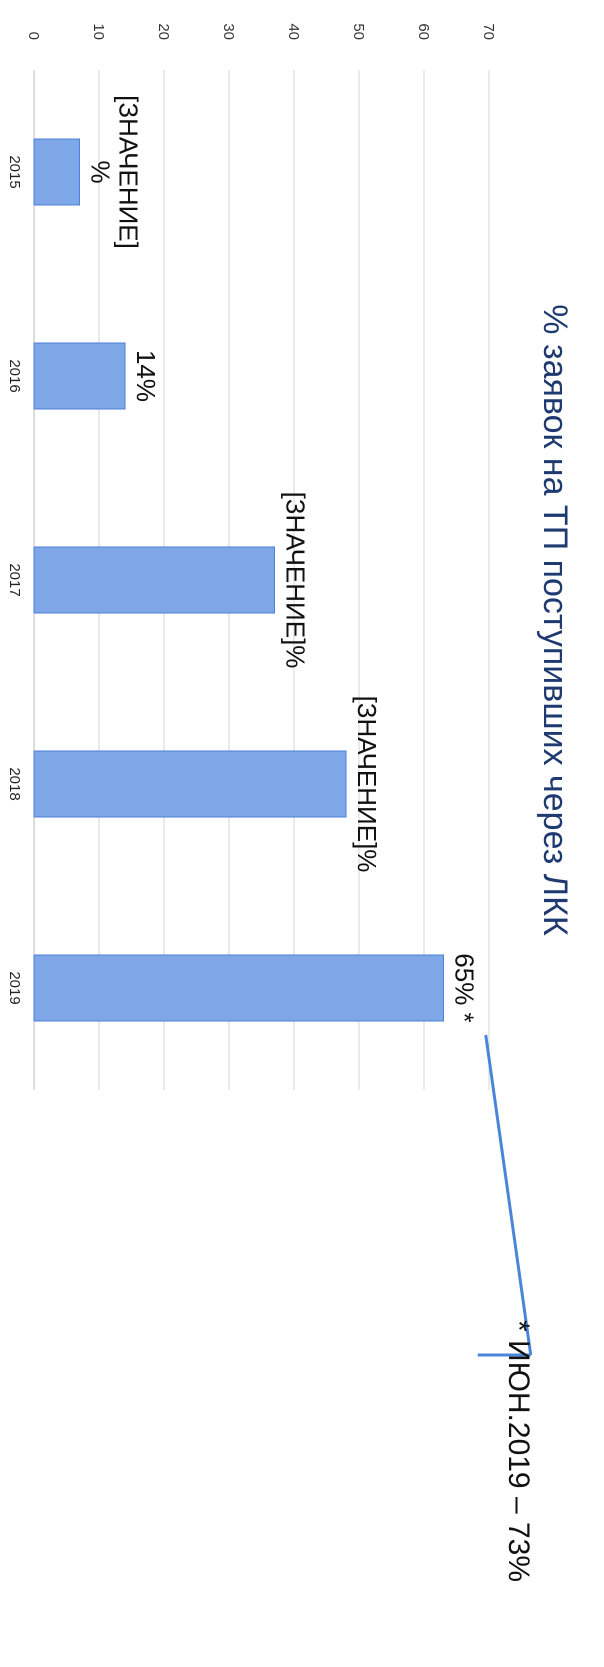 The image size is (604, 1667). Describe the element at coordinates (228, 31) in the screenshot. I see `y-tick-label: 30` at that location.